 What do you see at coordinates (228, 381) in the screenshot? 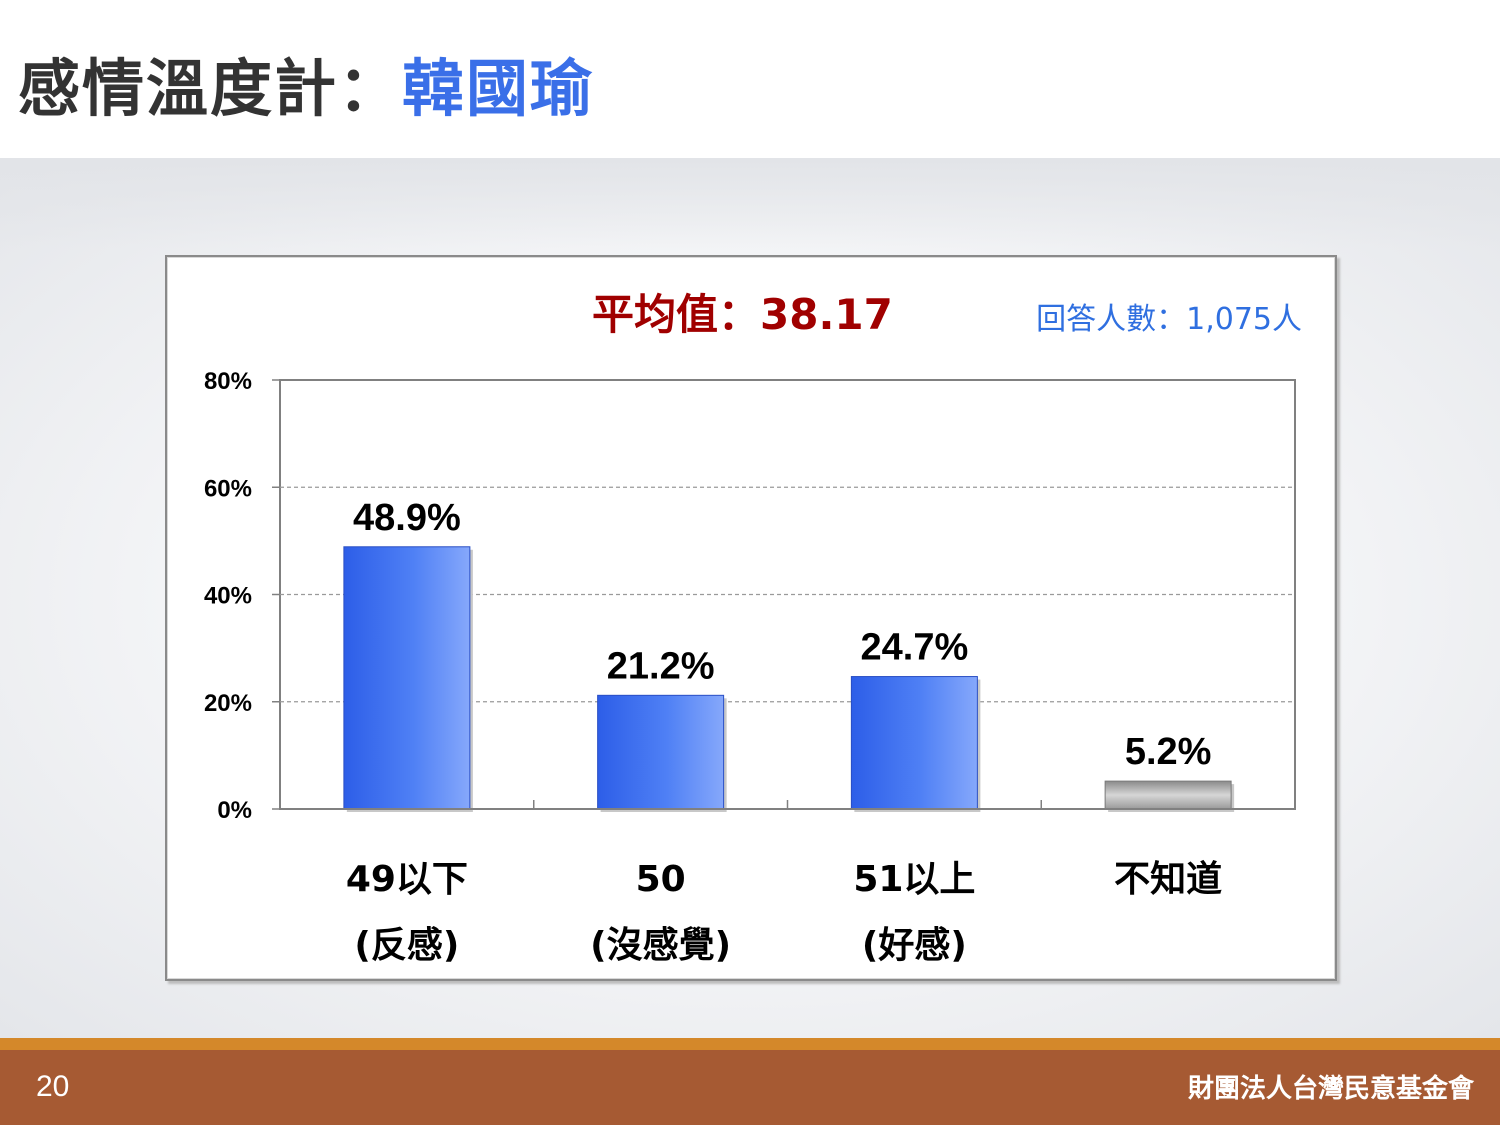
I see `y-tick-label: 80%` at bounding box center [228, 381].